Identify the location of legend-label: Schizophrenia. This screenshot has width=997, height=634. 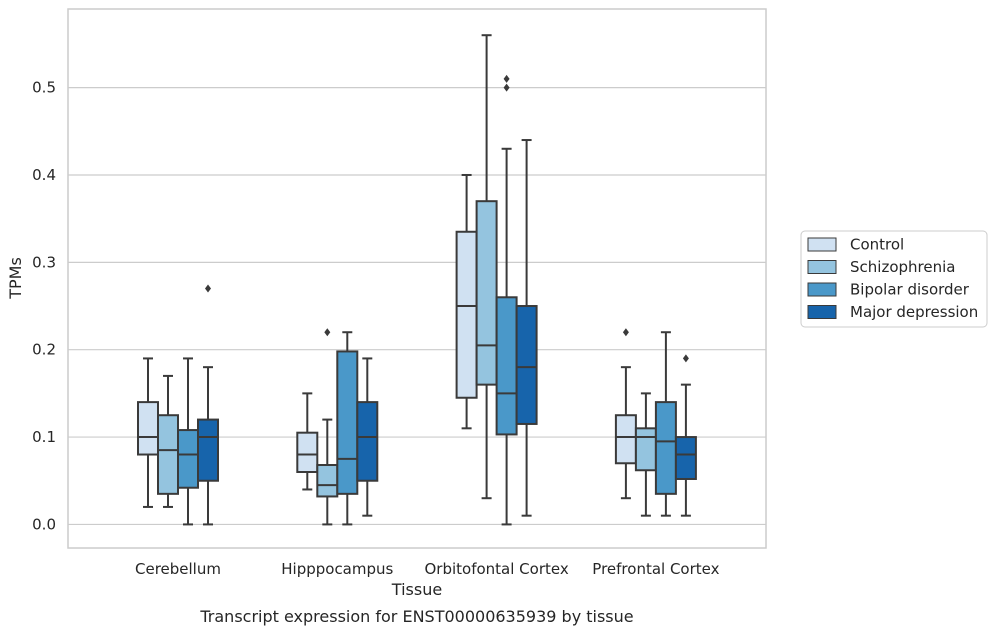
(902, 267).